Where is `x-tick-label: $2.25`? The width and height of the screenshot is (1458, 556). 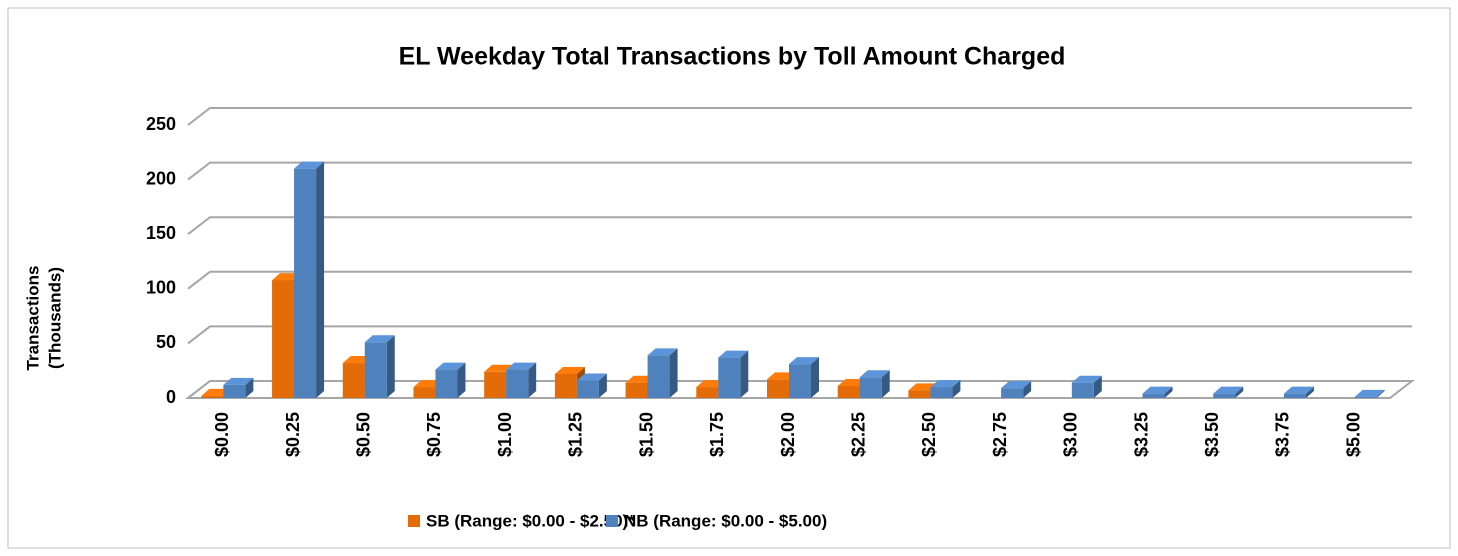 x-tick-label: $2.25 is located at coordinates (858, 434).